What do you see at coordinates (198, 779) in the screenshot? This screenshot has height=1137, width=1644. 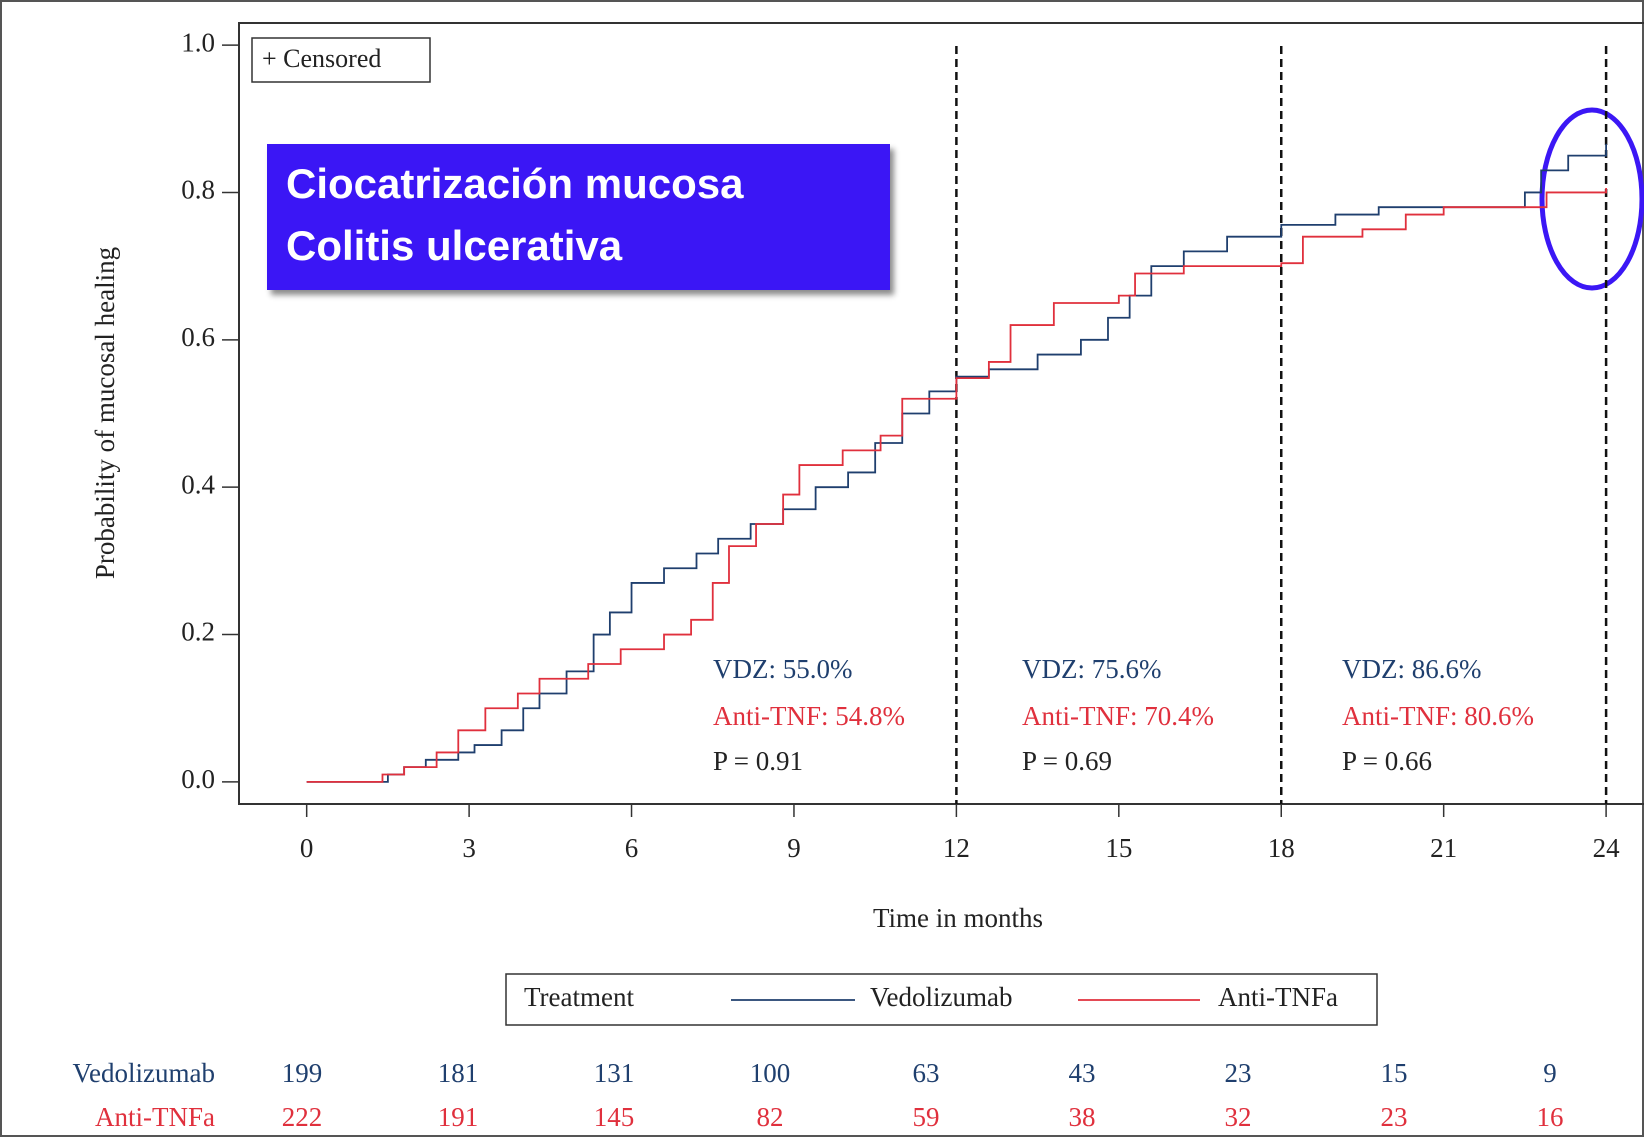 I see `y-tick-label: 0.0` at bounding box center [198, 779].